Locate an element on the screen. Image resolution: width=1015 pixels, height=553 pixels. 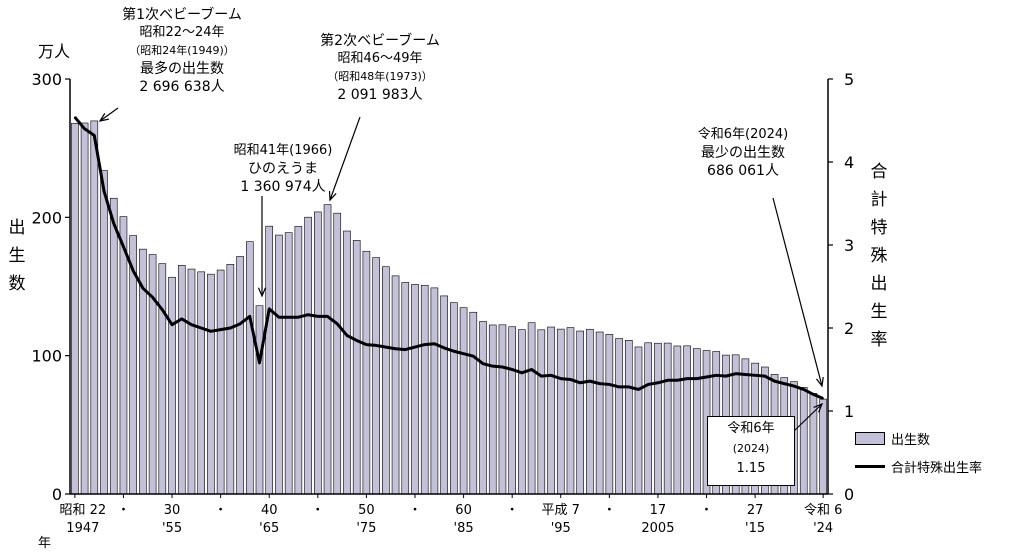
bar-1969 is located at coordinates (288, 363).